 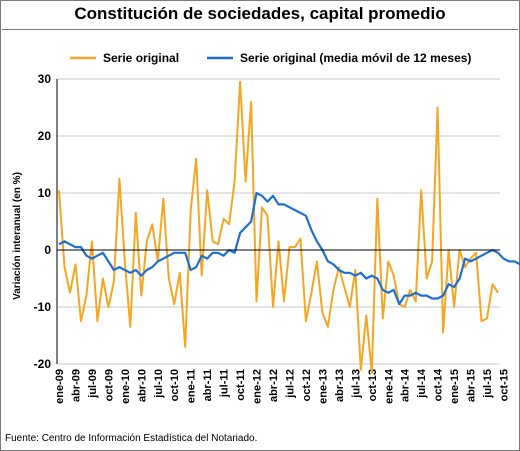 What do you see at coordinates (274, 385) in the screenshot?
I see `x-tick-label: abr-12` at bounding box center [274, 385].